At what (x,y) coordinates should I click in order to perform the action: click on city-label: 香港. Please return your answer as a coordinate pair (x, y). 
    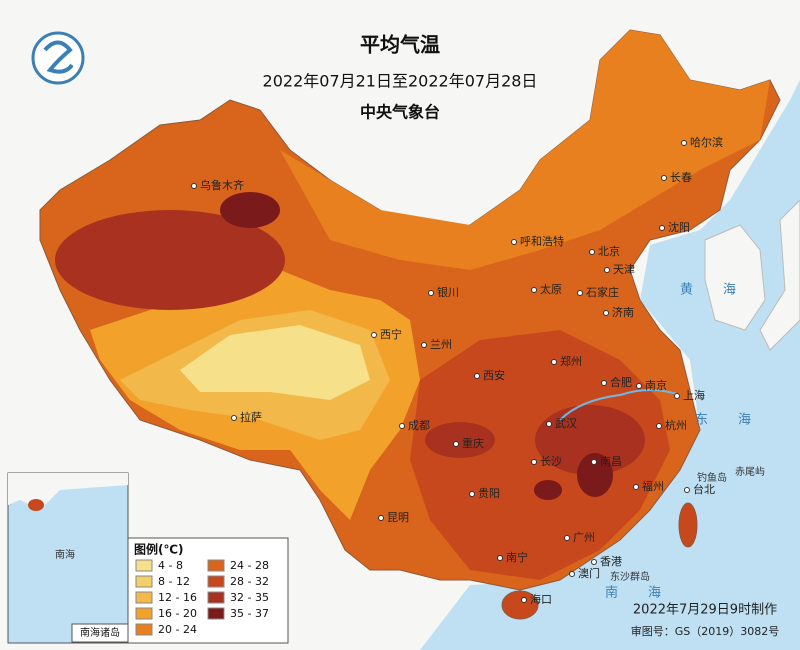
    Looking at the image, I should click on (611, 561).